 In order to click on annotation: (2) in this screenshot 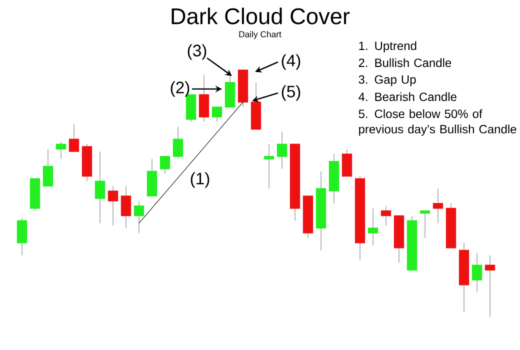, I will do `click(180, 89)`.